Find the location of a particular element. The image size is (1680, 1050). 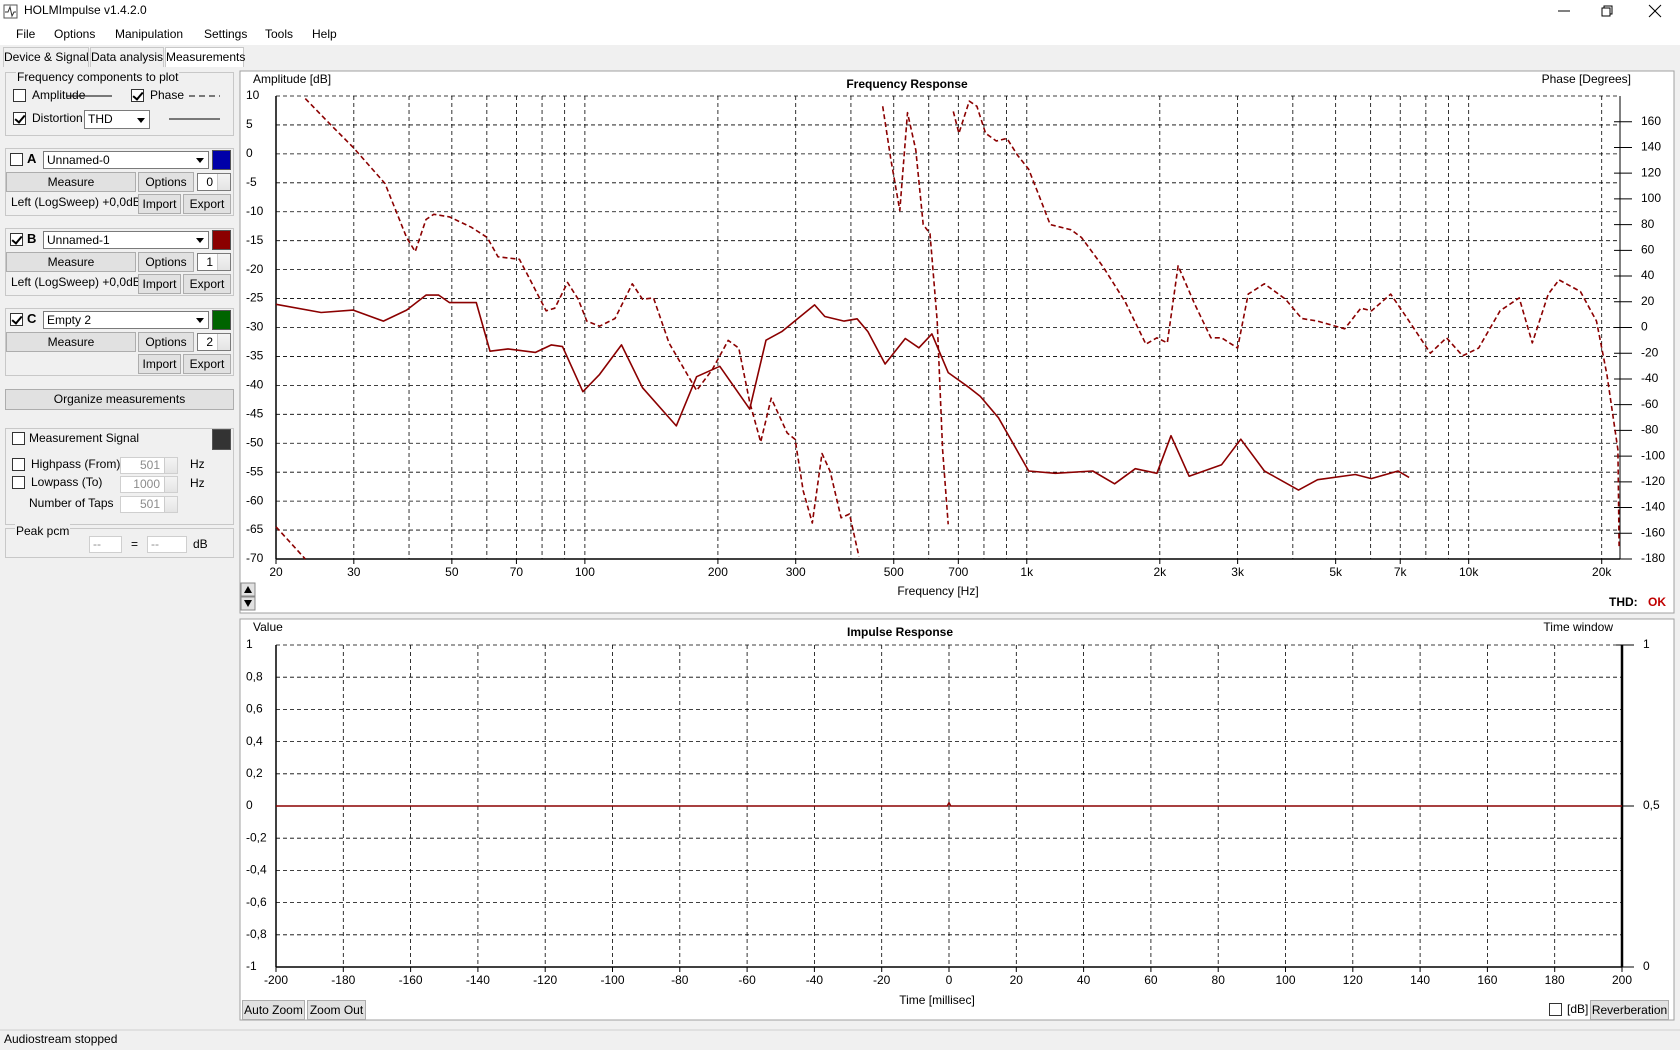

organize-button: Organize measurements is located at coordinates (119, 399).